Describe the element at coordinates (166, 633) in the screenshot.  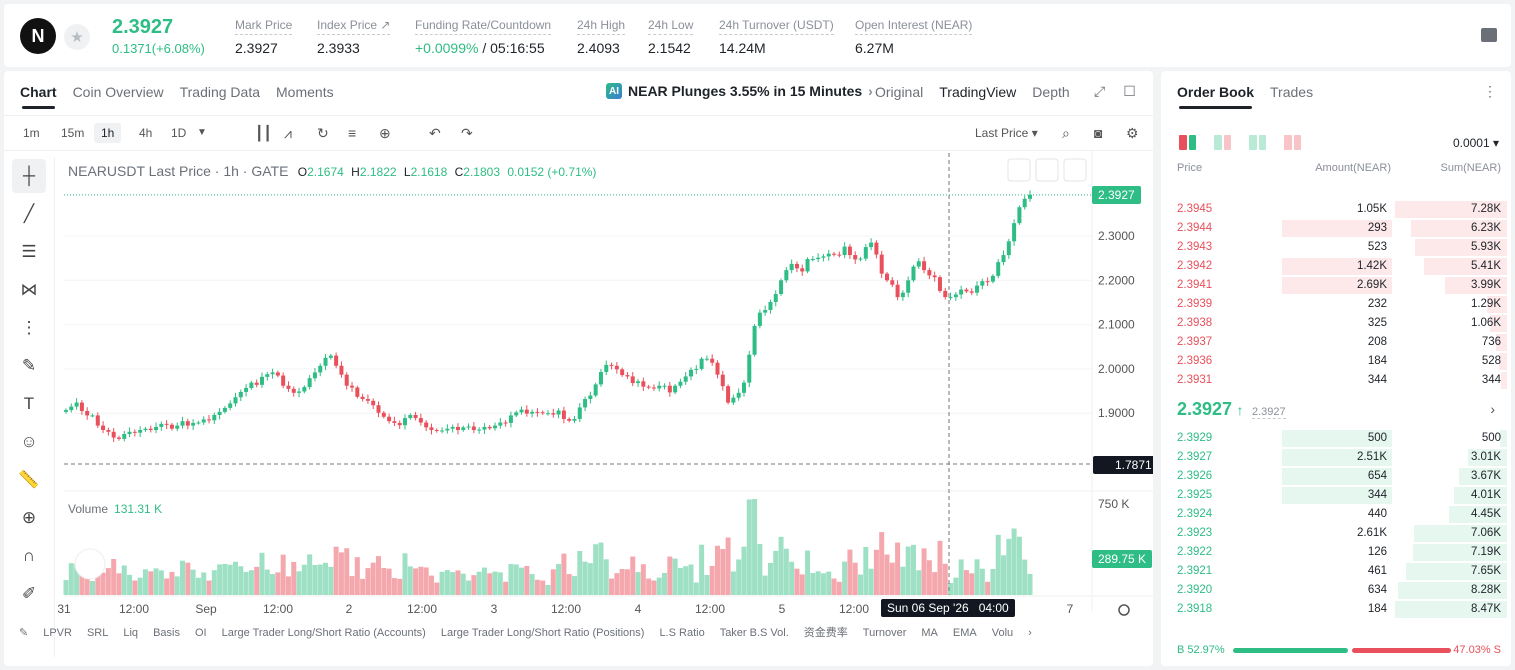
I see `indicator-item: Basis` at that location.